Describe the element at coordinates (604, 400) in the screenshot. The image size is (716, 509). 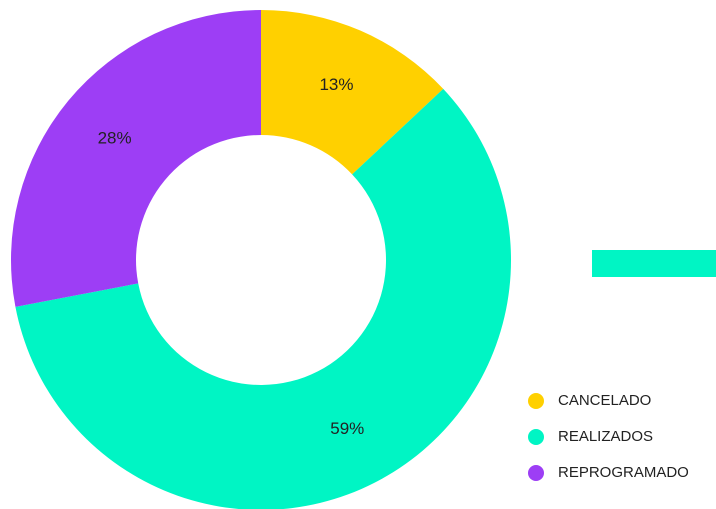
I see `legend-label: CANCELADO` at that location.